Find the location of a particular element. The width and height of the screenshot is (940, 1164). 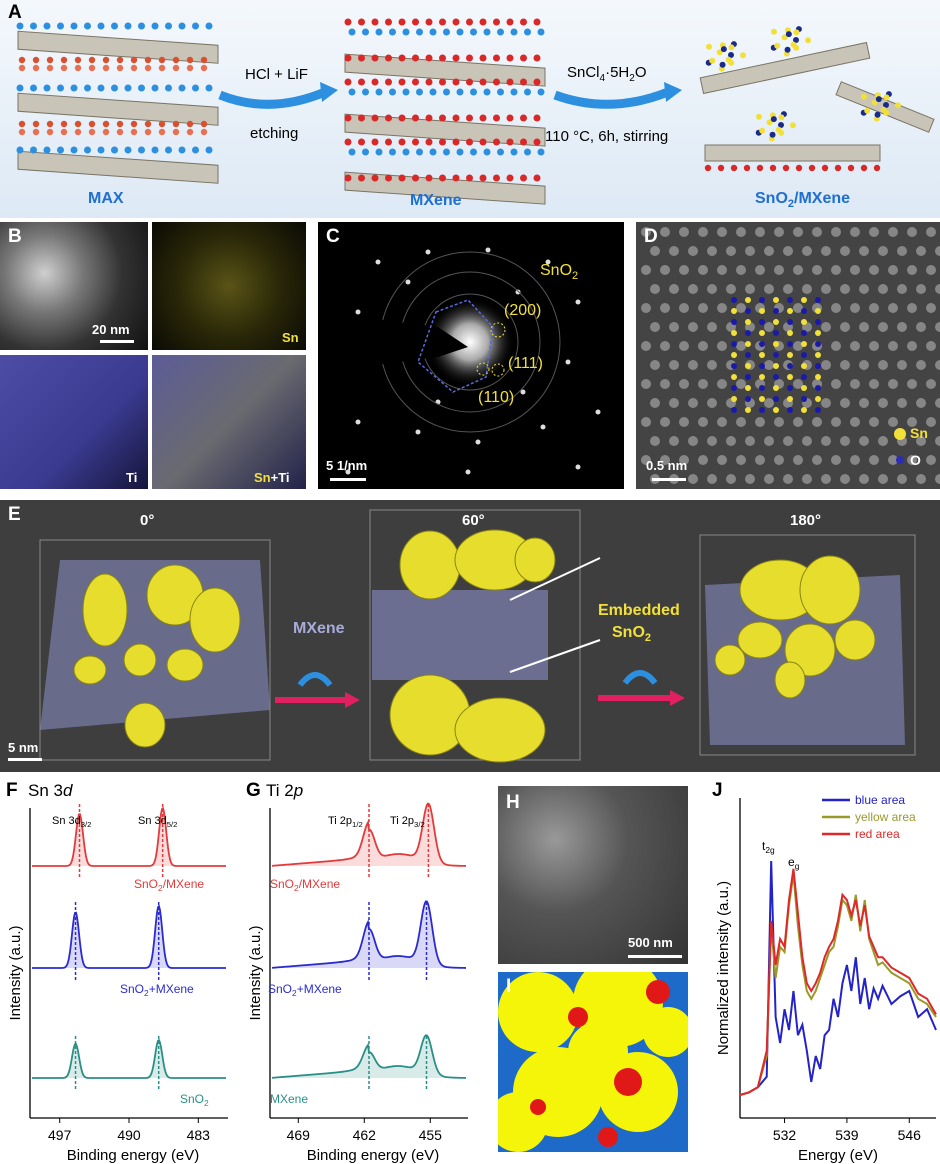

atom-model-overlay is located at coordinates (776, 355).